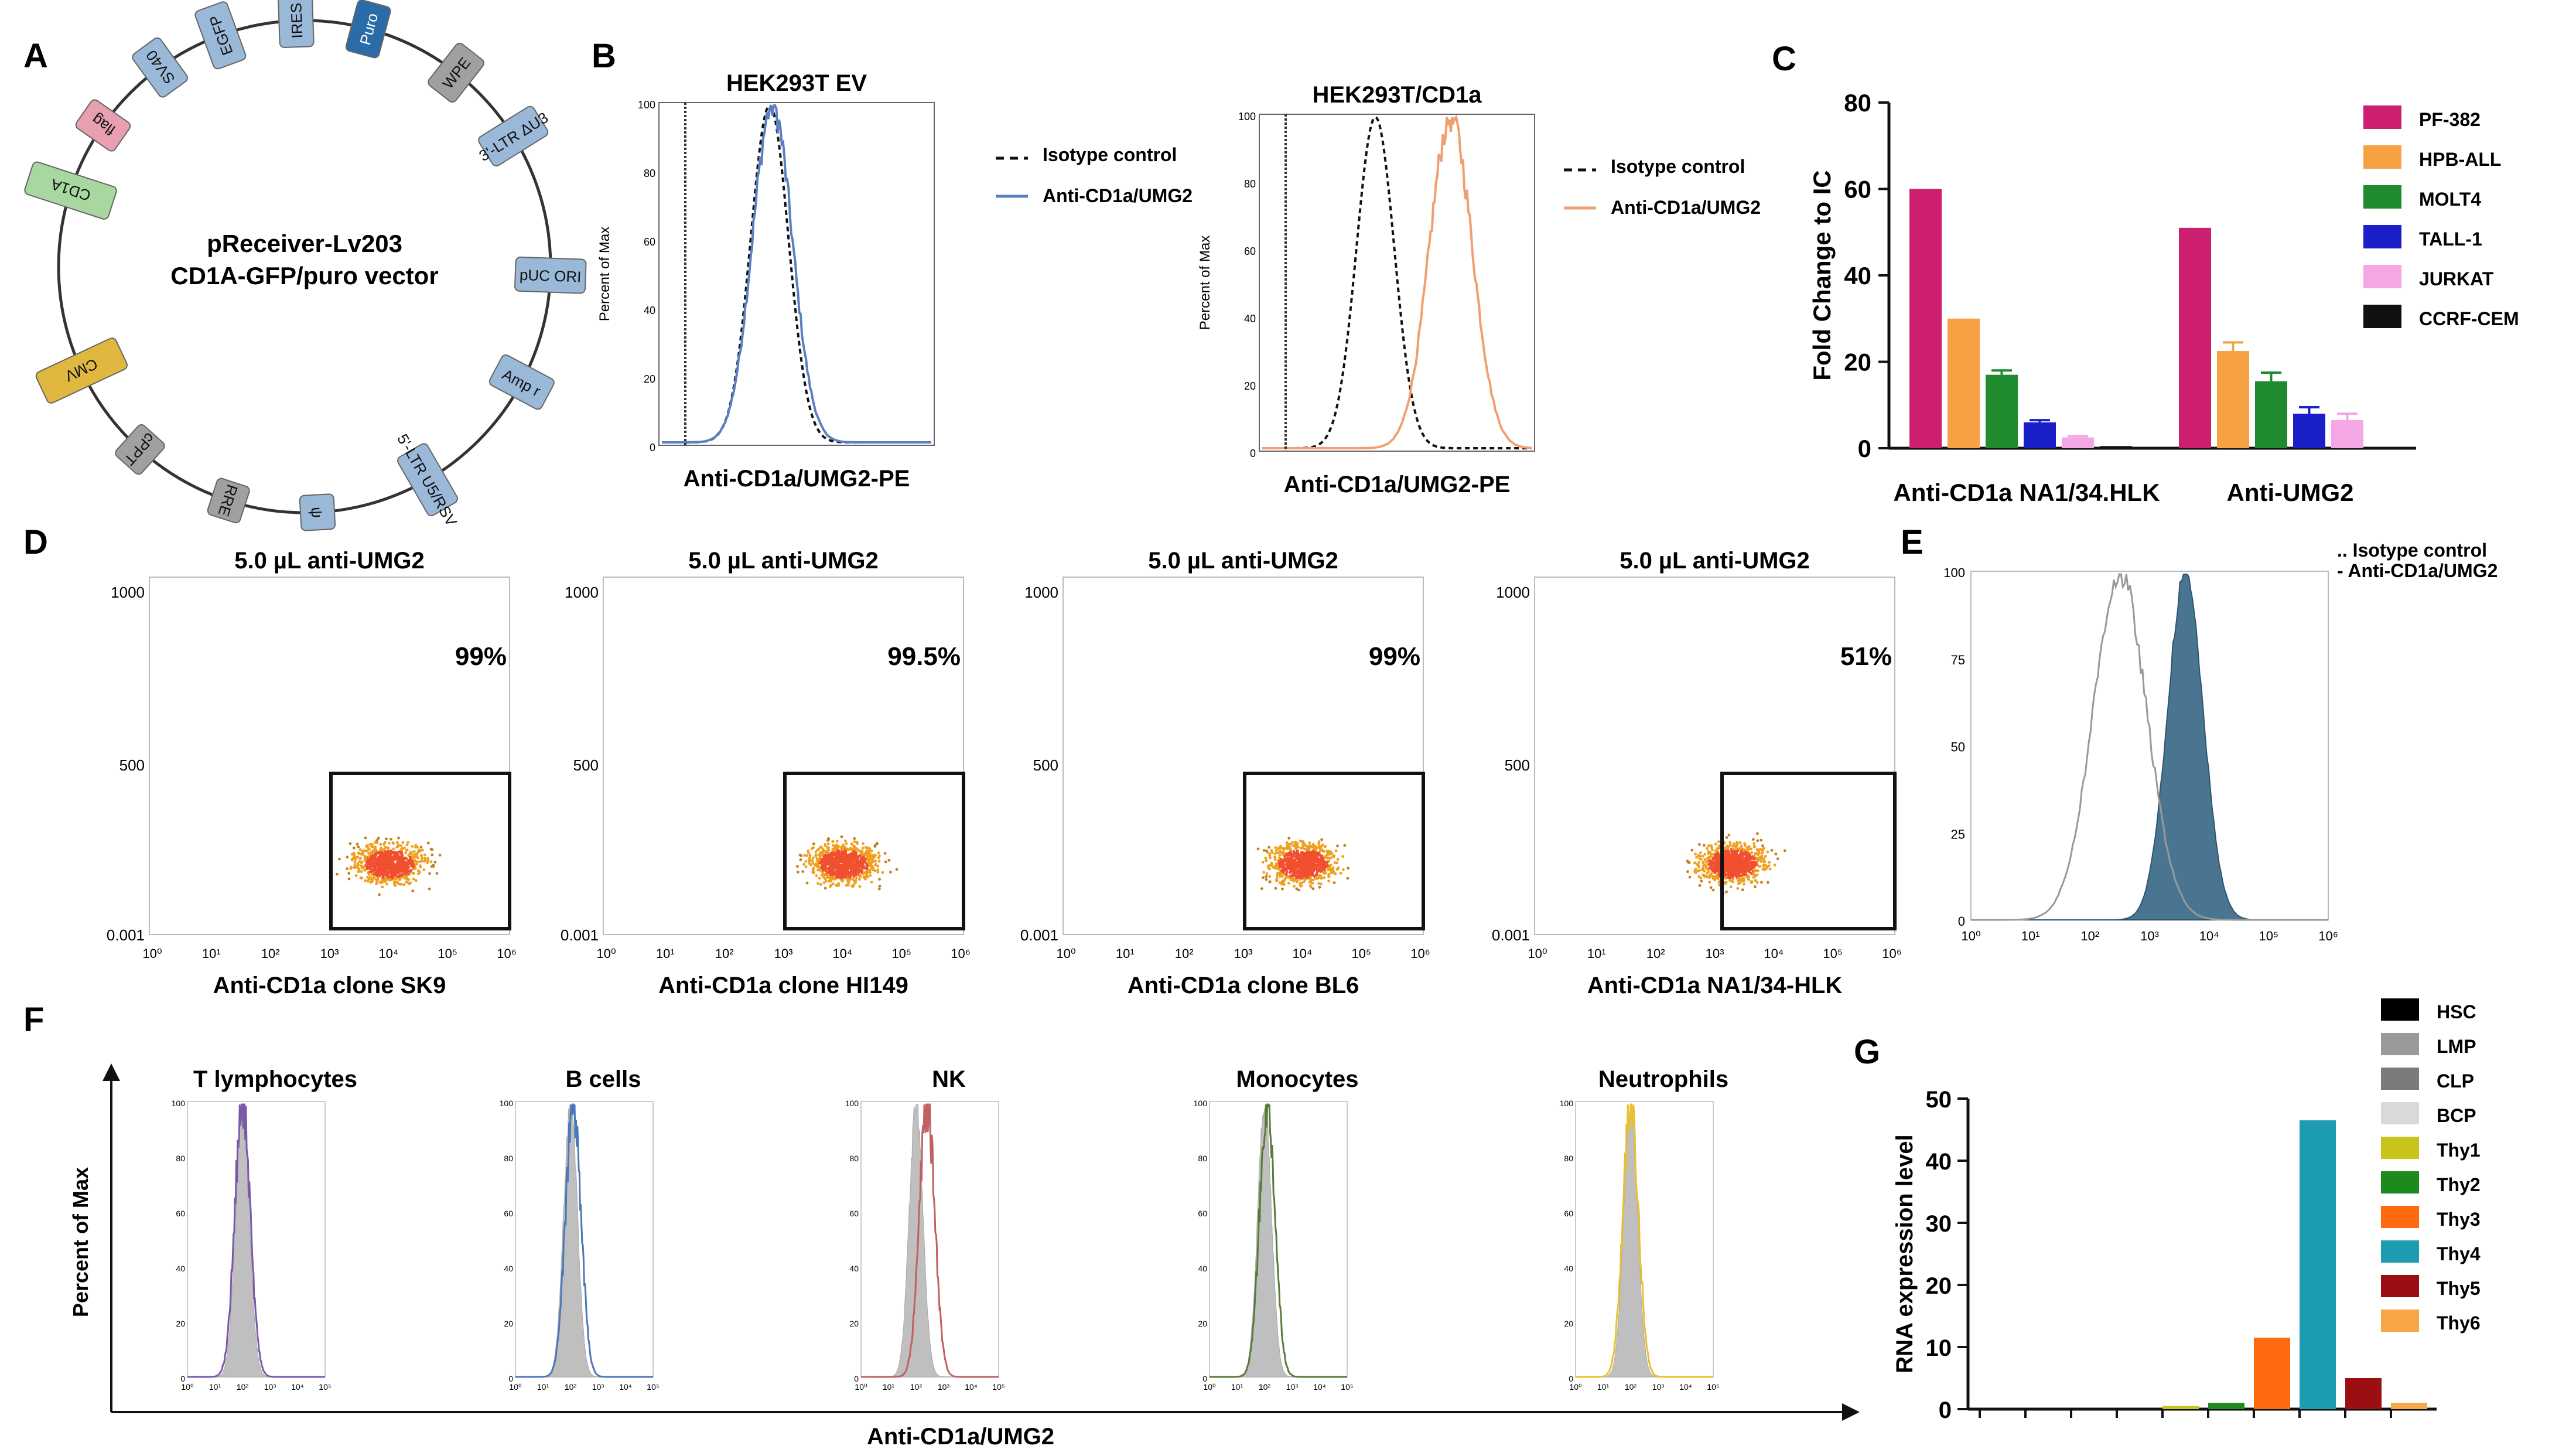 This screenshot has height=1456, width=2576. What do you see at coordinates (507, 953) in the screenshot?
I see `x-tick-label: 10⁶` at bounding box center [507, 953].